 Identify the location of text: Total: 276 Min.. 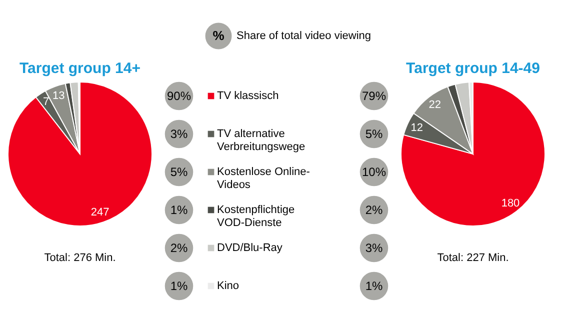
(80, 258).